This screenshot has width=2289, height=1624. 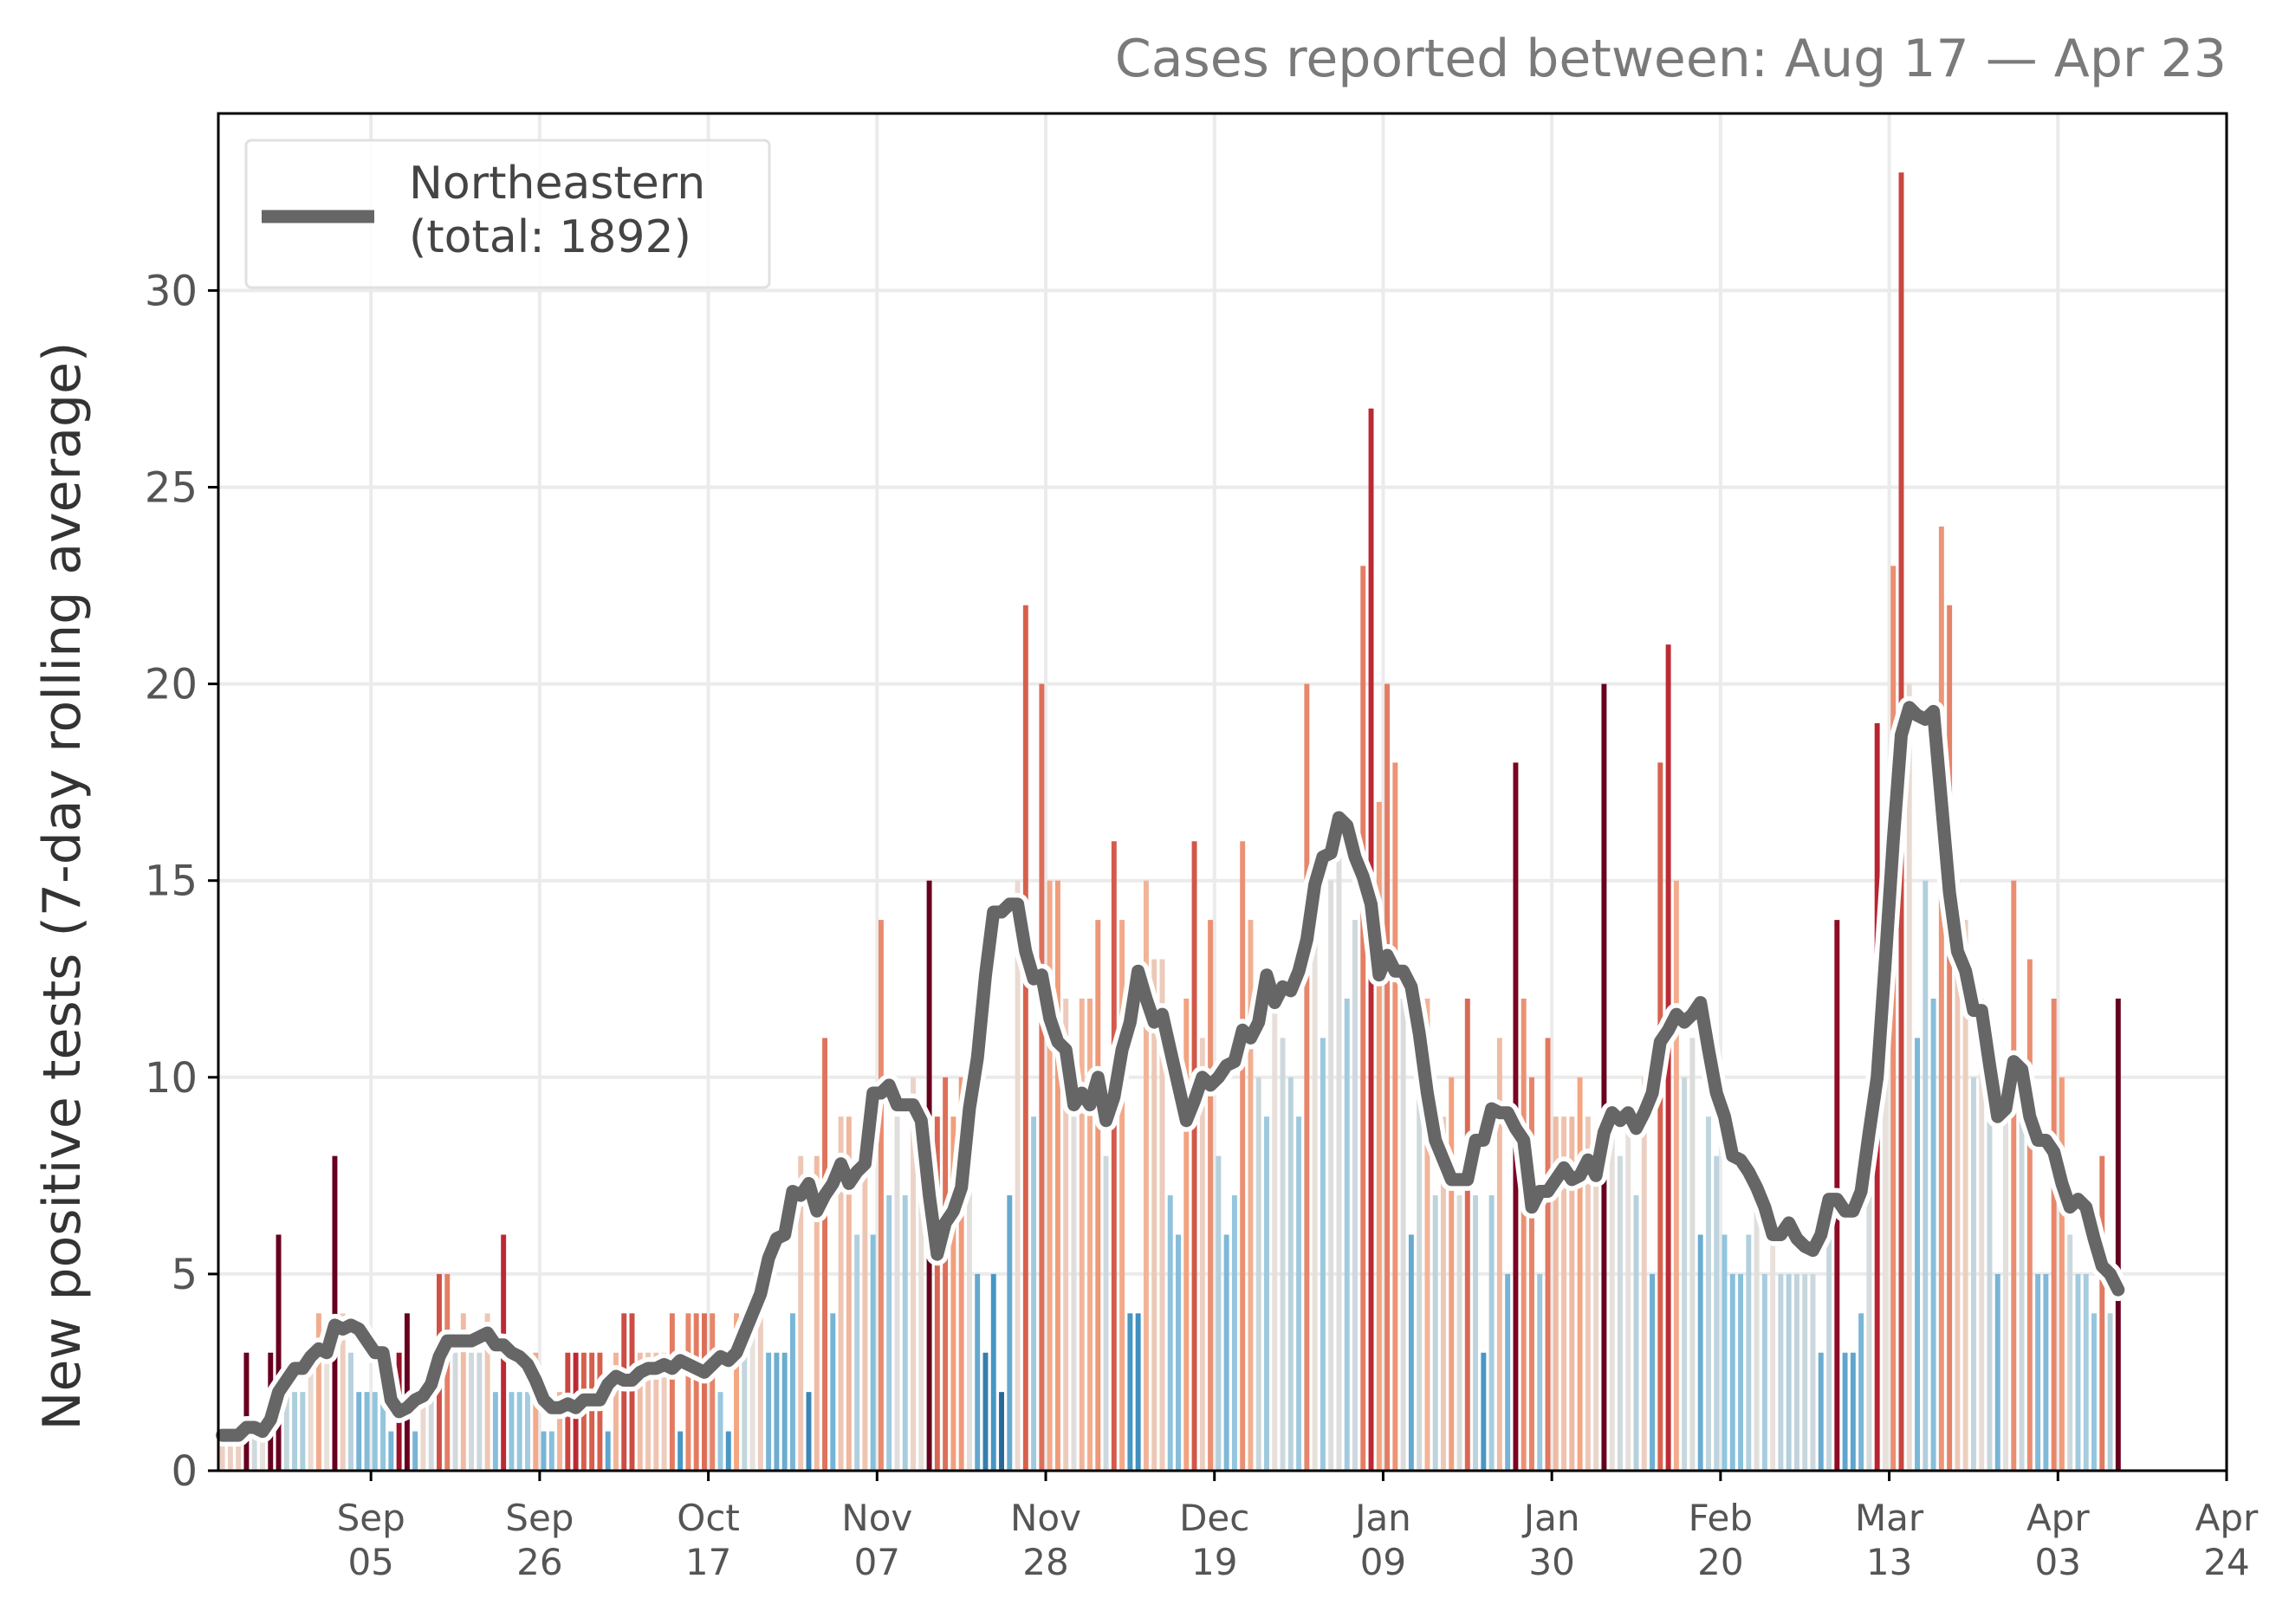 I want to click on x-tick-day: 26, so click(x=539, y=1562).